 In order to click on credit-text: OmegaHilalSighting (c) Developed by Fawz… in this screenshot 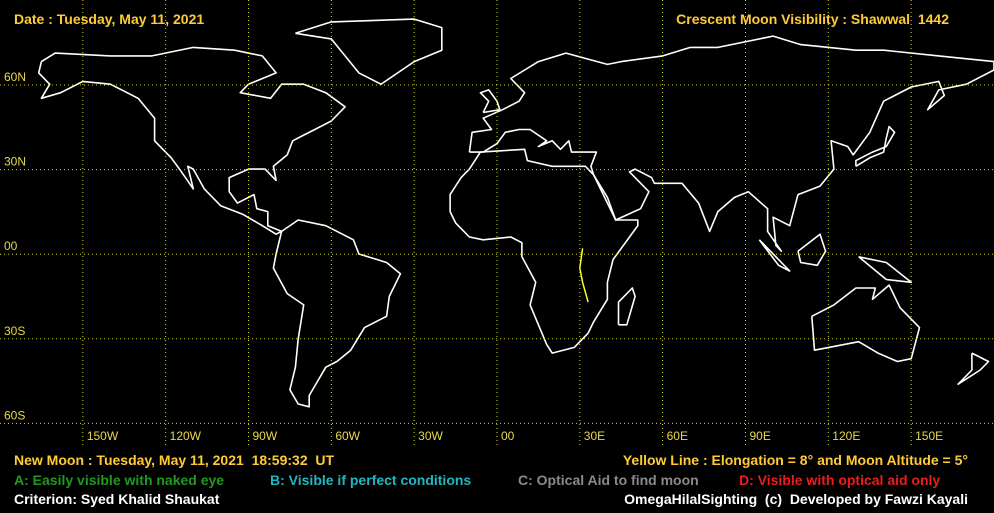, I will do `click(796, 499)`.